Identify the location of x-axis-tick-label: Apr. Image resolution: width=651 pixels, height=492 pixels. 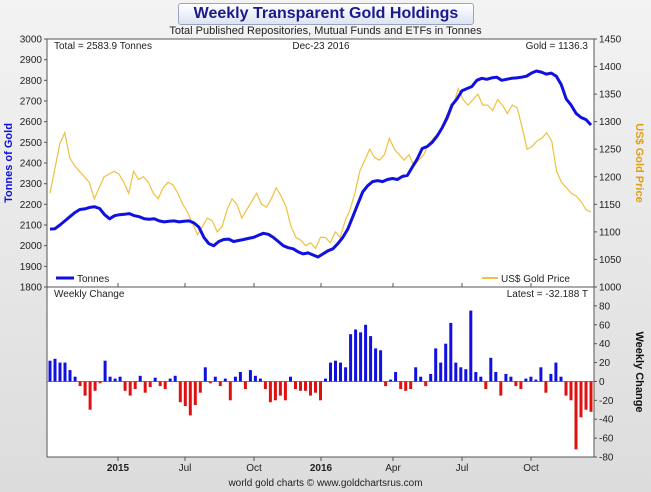
(393, 468).